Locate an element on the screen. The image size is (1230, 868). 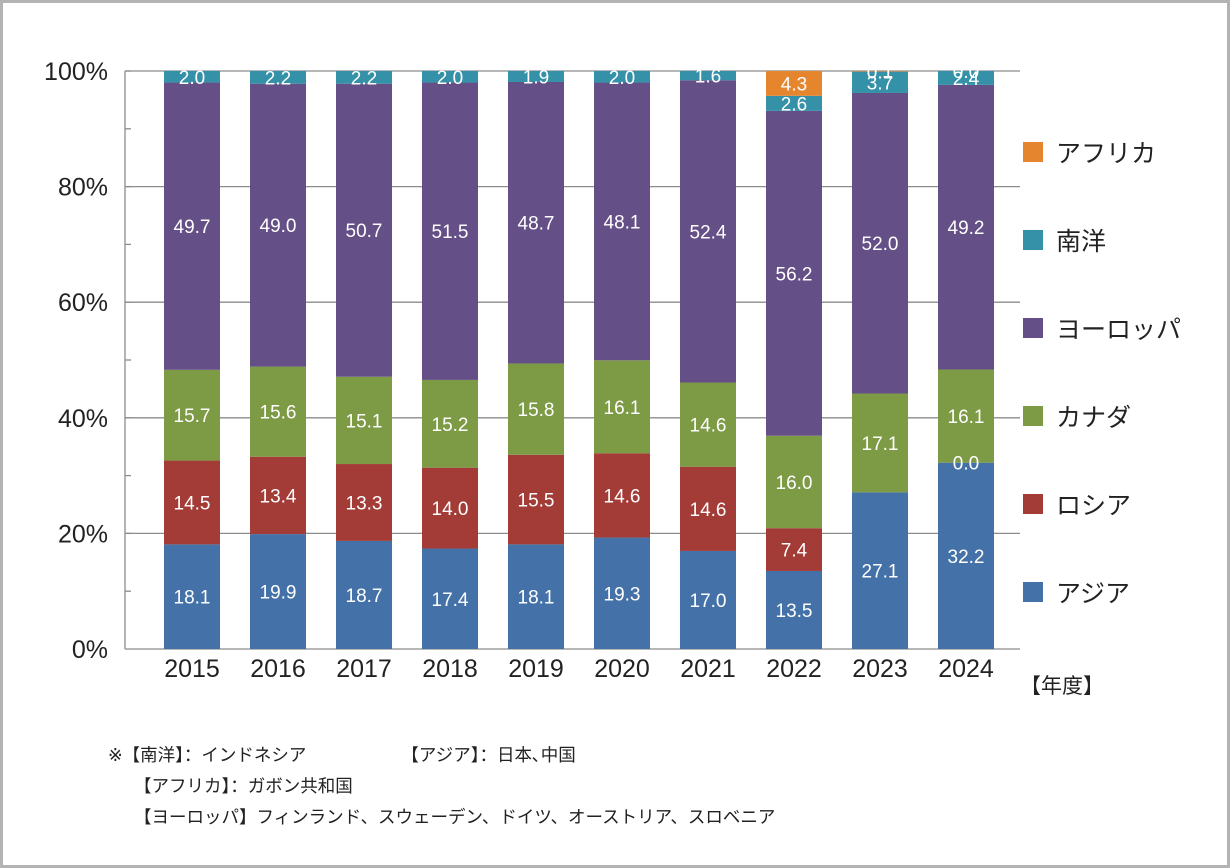
bar-segment-カナダ-2024 is located at coordinates (966, 416).